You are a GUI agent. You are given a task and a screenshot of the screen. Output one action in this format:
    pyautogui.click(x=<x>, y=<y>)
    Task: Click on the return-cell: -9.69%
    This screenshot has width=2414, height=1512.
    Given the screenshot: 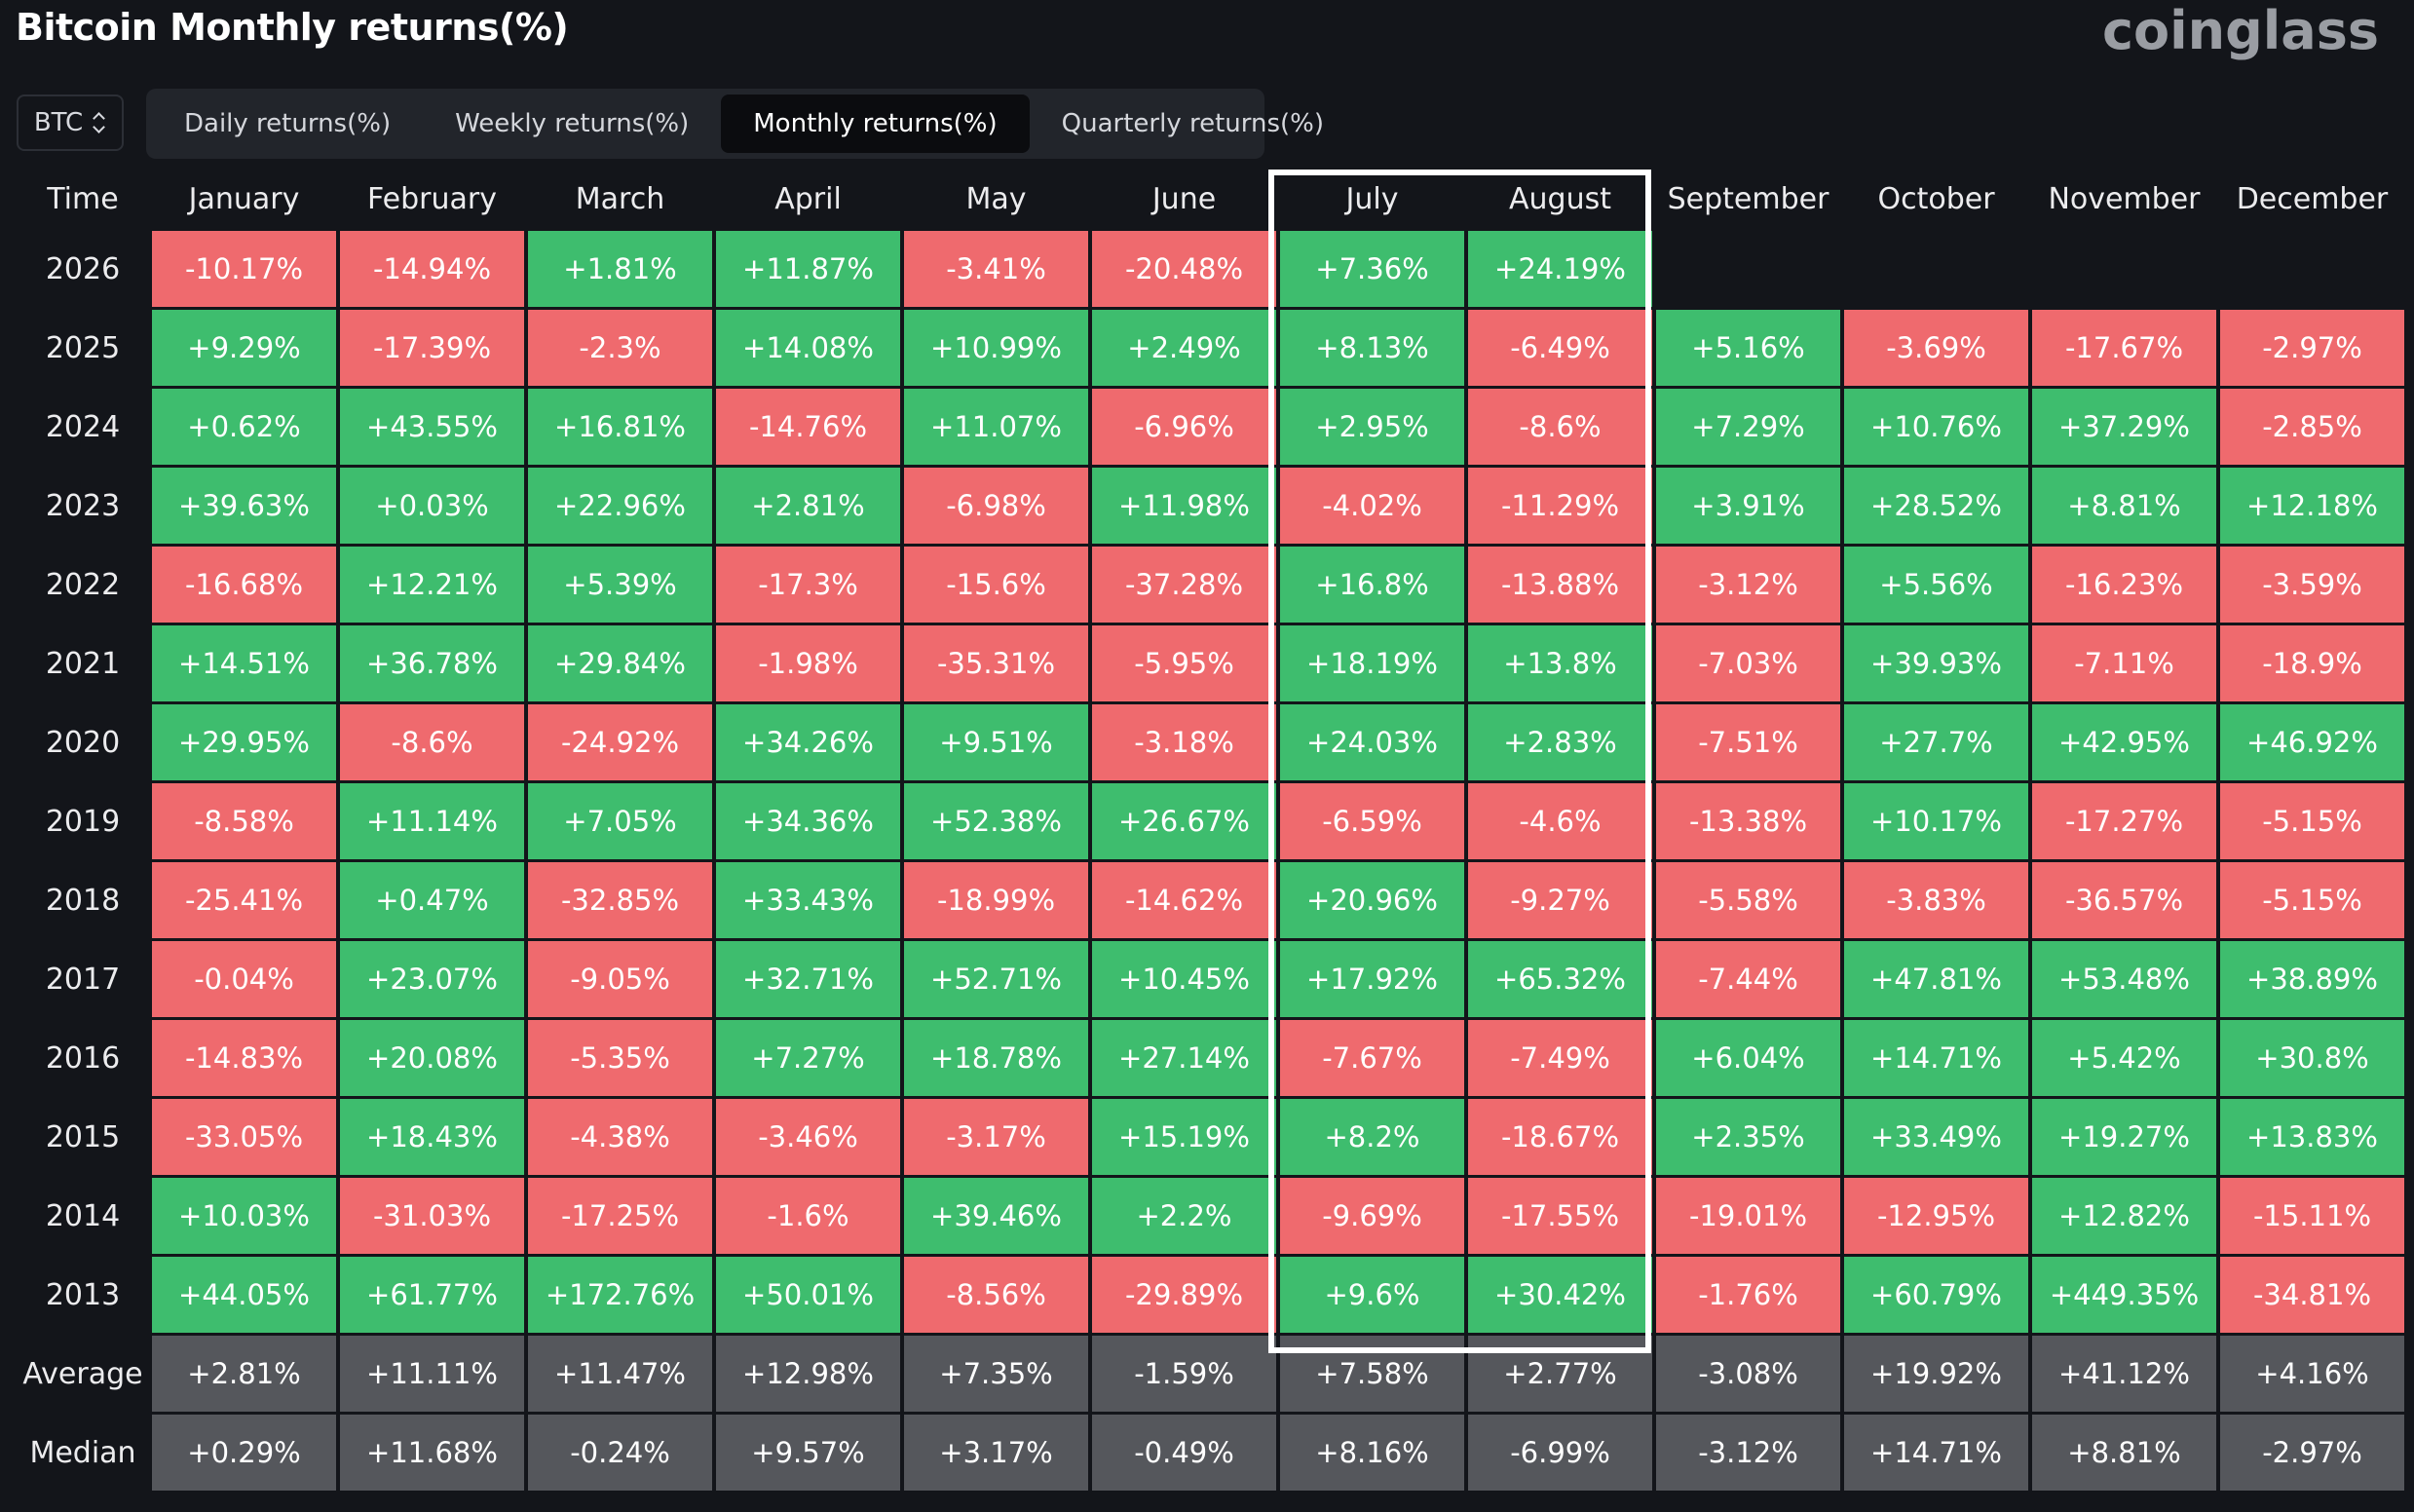 What is the action you would take?
    pyautogui.click(x=1372, y=1216)
    